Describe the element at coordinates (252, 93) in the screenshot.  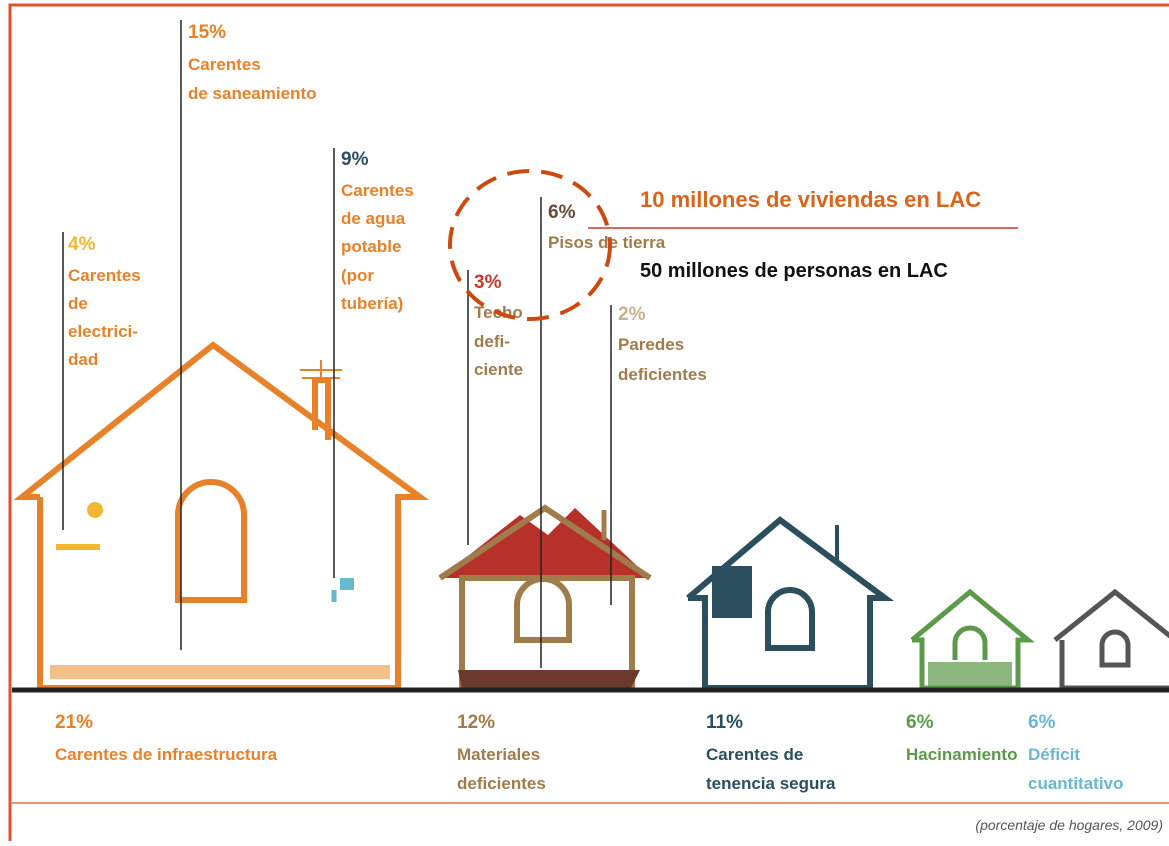
I see `label-text: de saneamiento` at that location.